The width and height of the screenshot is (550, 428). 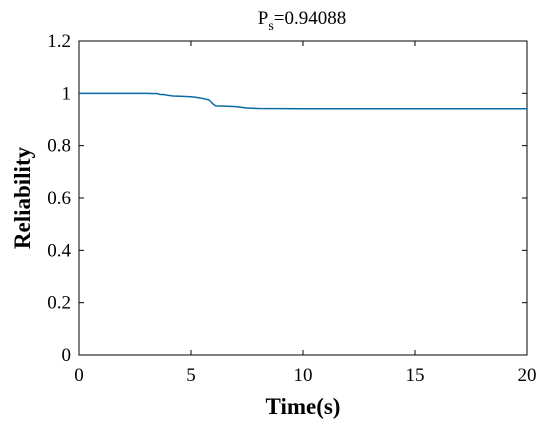 I want to click on y-axis-title: Reliability, so click(x=22, y=197).